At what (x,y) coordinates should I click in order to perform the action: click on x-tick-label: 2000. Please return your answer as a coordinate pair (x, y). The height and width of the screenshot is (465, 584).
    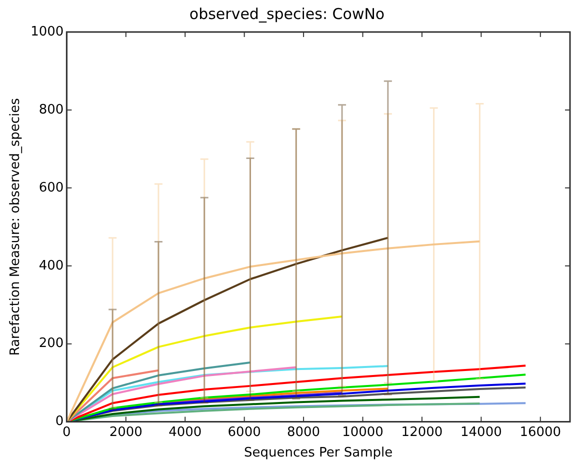
    Looking at the image, I should click on (125, 432).